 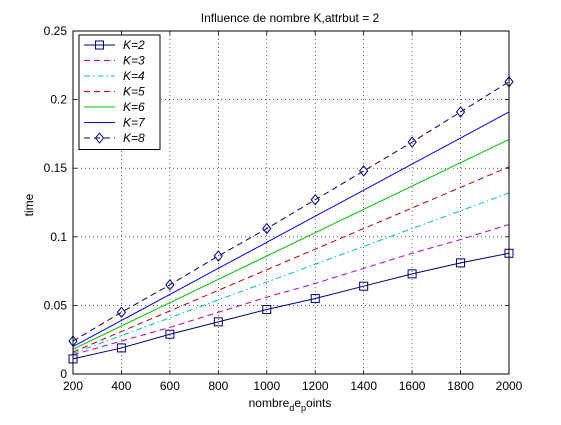 I want to click on legend-label: K=2, so click(x=134, y=45).